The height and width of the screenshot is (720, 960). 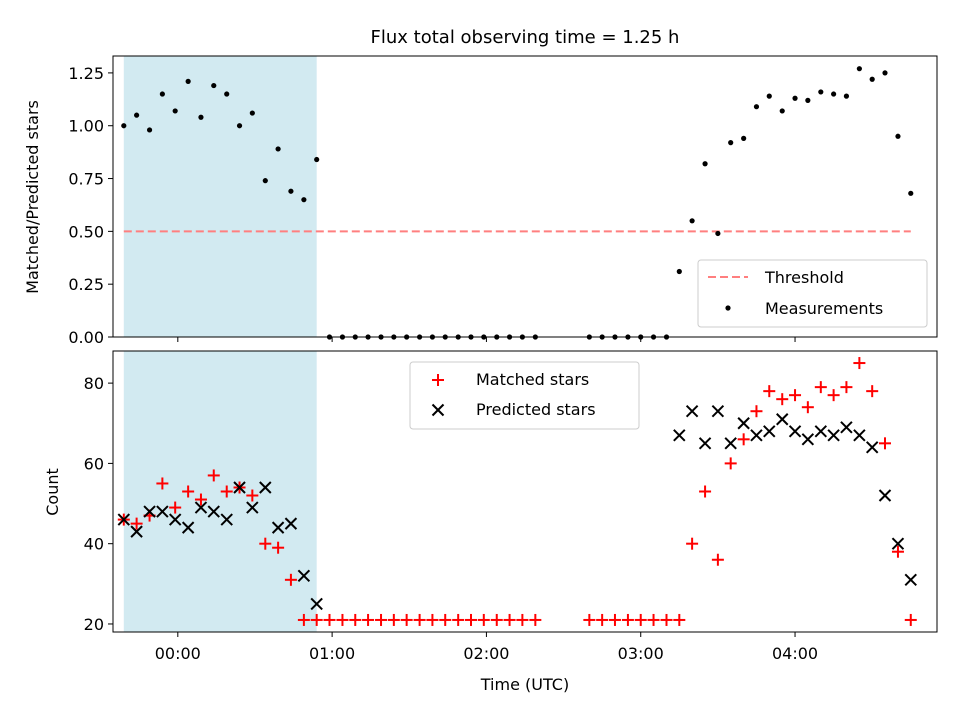 I want to click on top-legend-box, so click(x=812, y=293).